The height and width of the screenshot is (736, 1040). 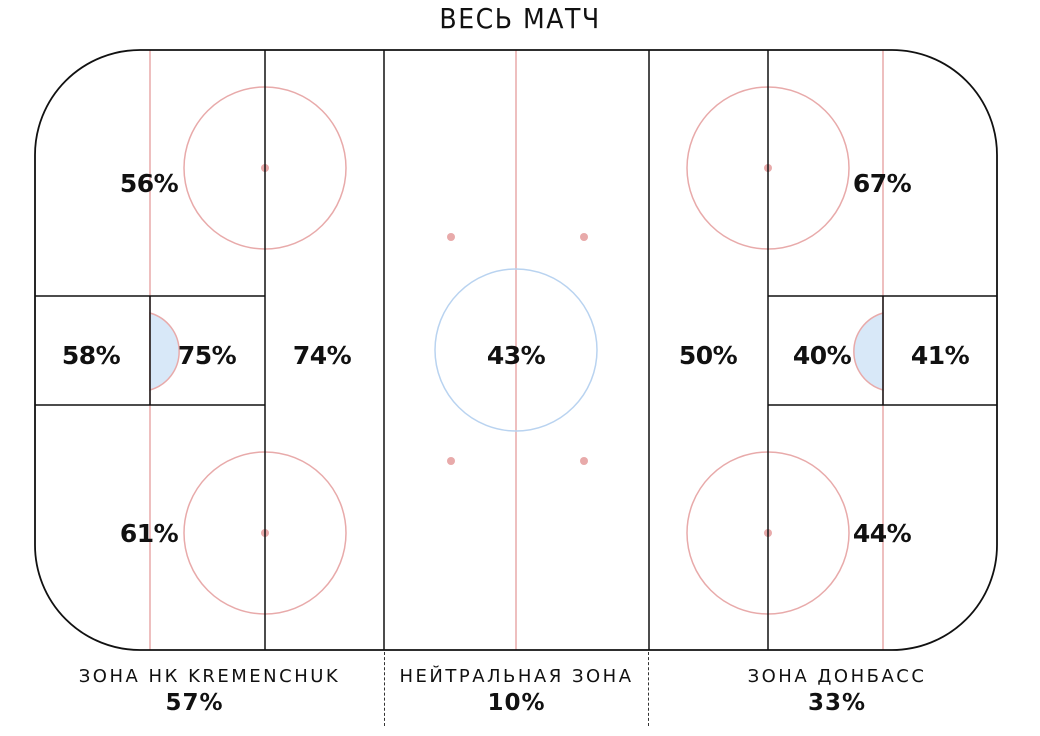 I want to click on away-top-circle-pct: 67%, so click(x=882, y=183).